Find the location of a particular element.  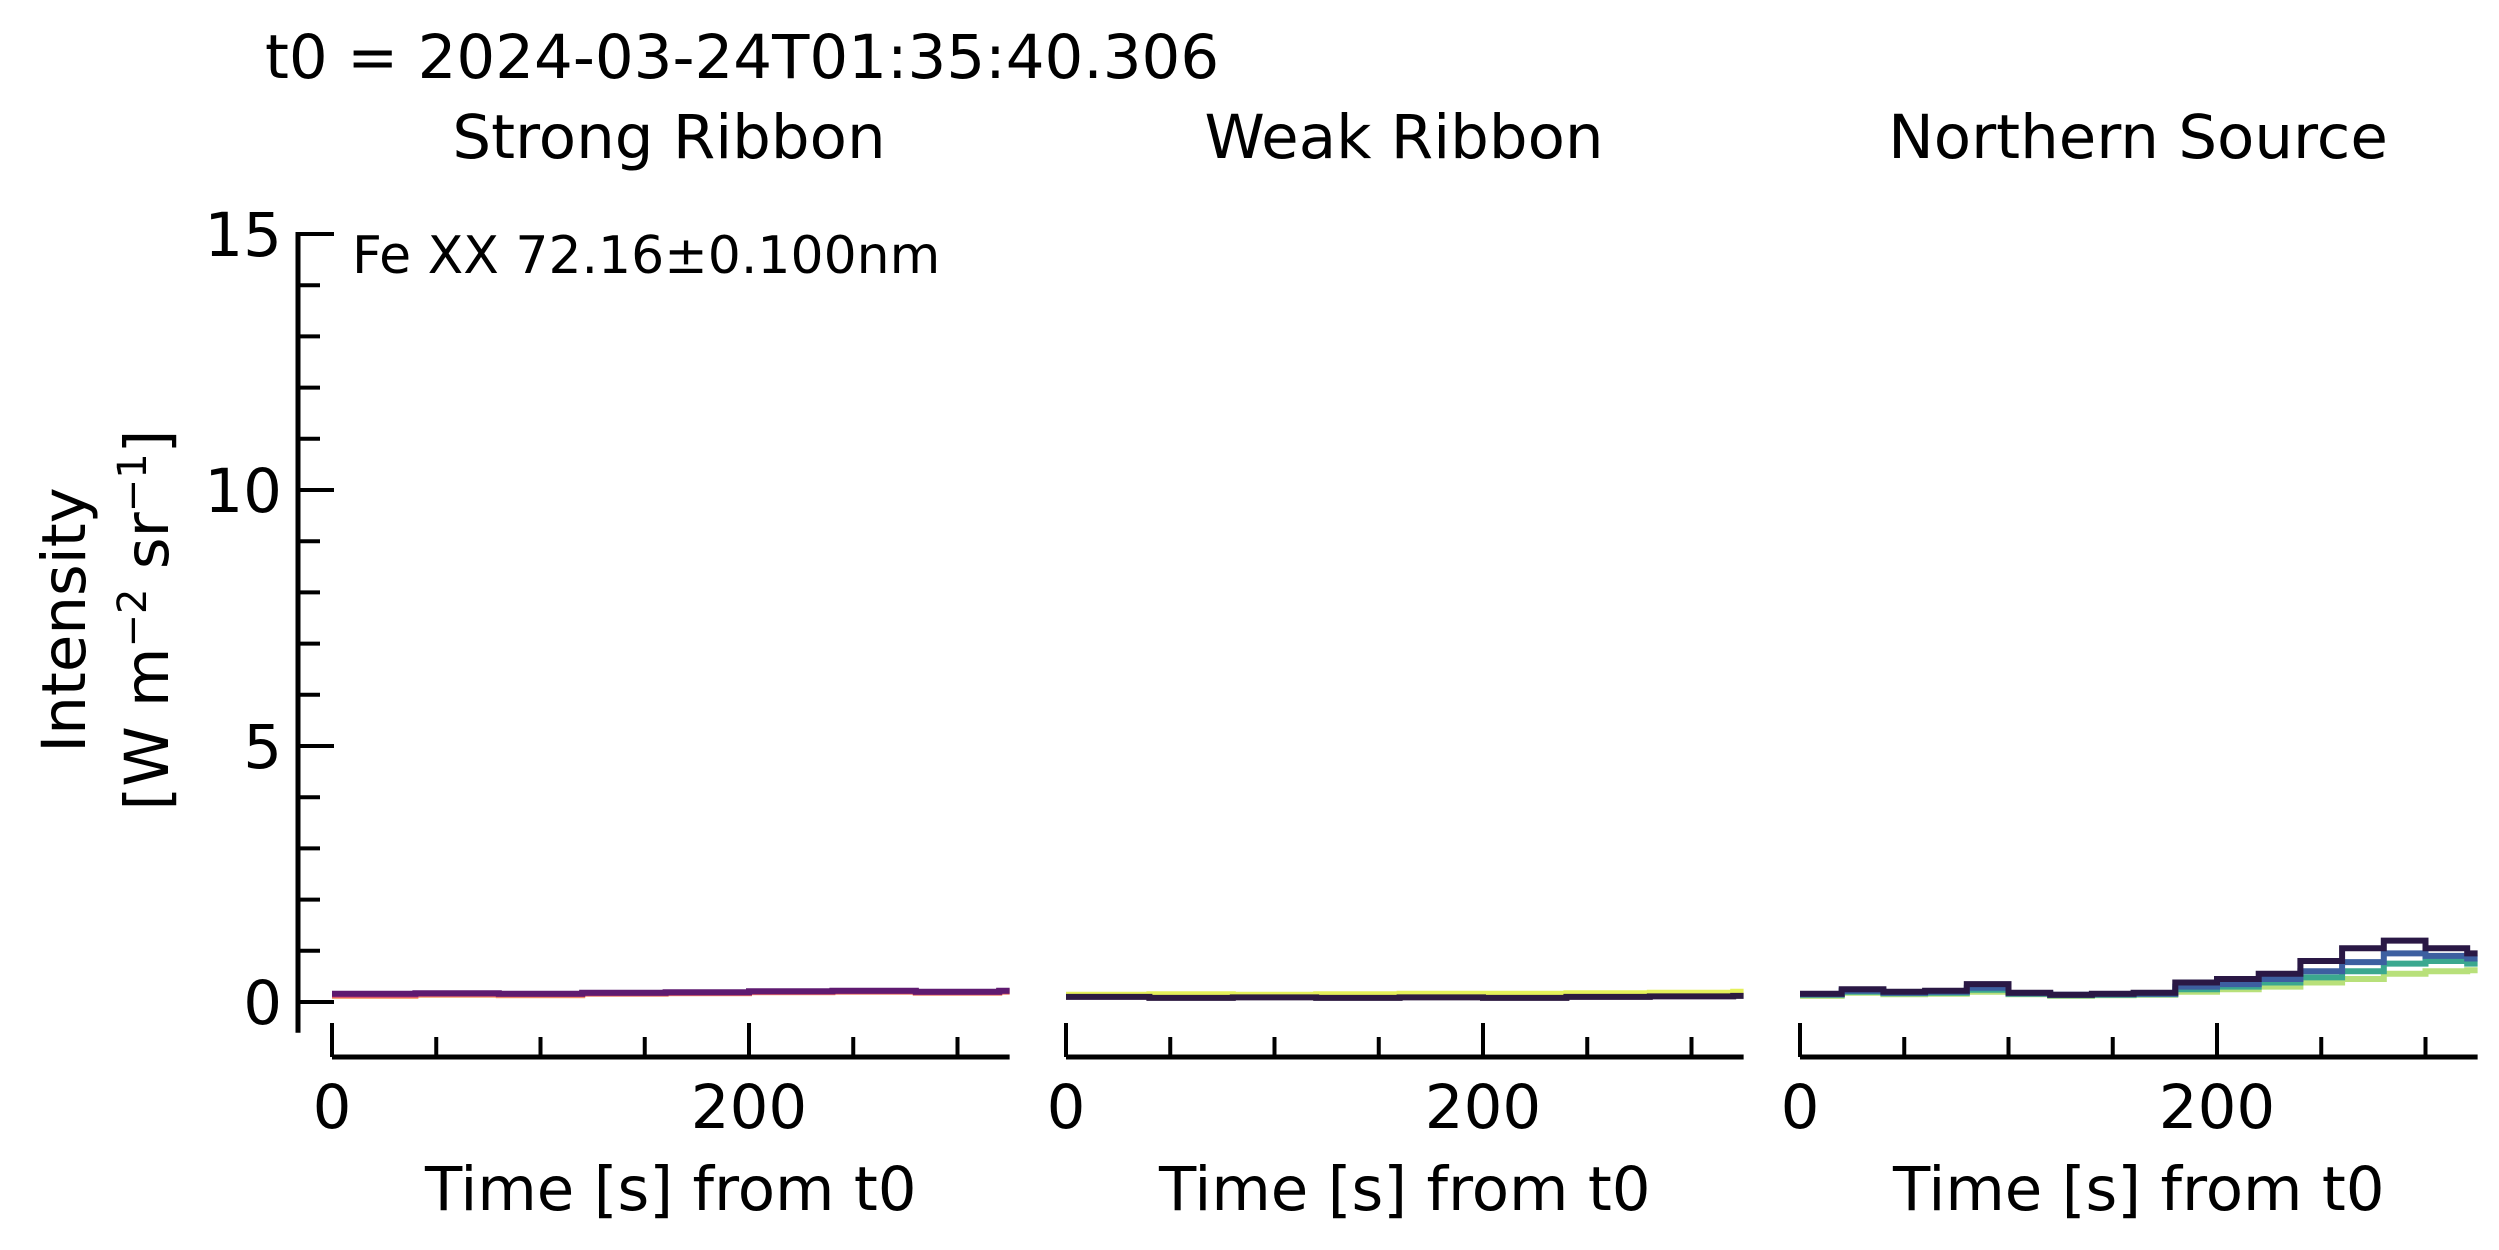

panel-title-strong-ribbon: Strong Ribbon is located at coordinates (668, 137).